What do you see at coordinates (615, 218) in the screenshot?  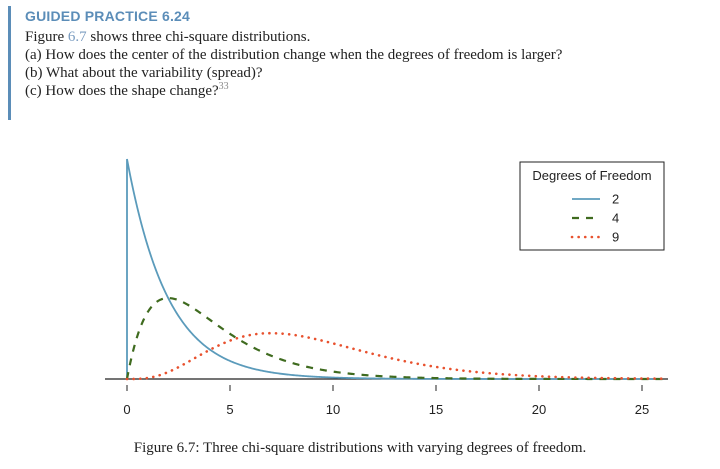 I see `legend-label-4: 4` at bounding box center [615, 218].